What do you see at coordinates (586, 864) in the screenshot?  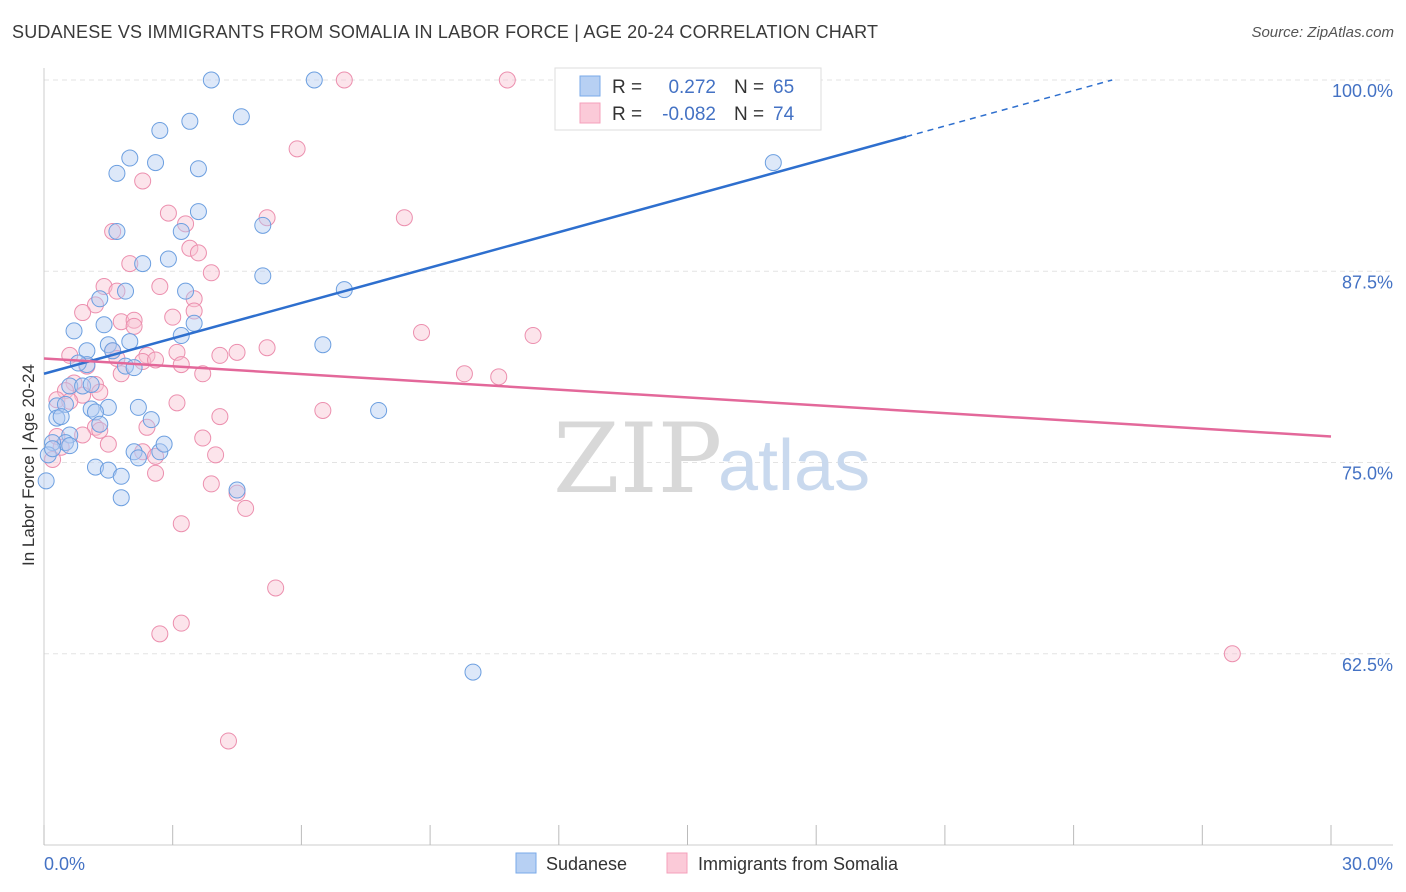 I see `series-legend-label-sudanese: Sudanese` at bounding box center [586, 864].